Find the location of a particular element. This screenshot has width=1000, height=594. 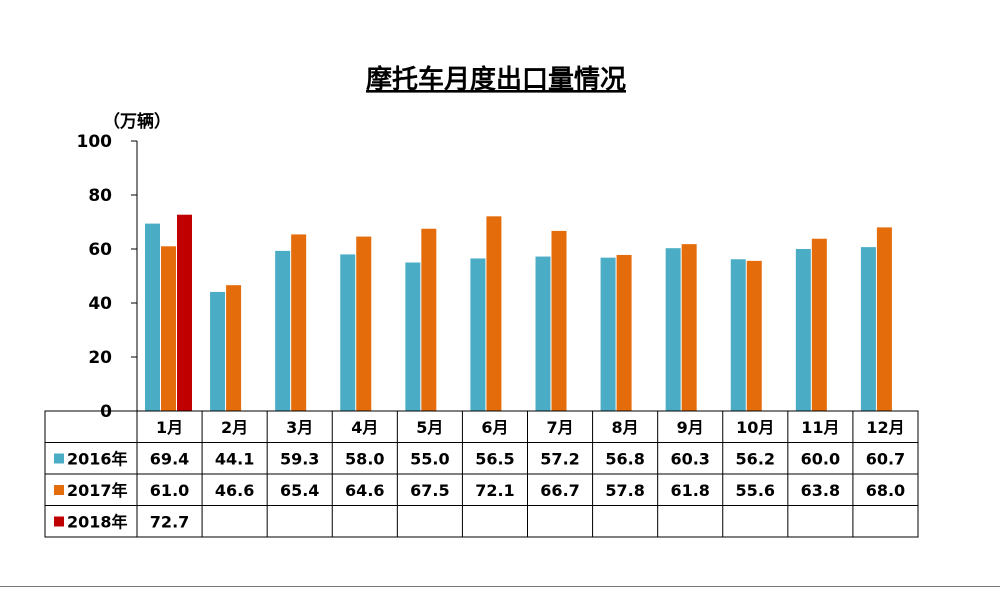

x-category-label: 3月 is located at coordinates (299, 427).